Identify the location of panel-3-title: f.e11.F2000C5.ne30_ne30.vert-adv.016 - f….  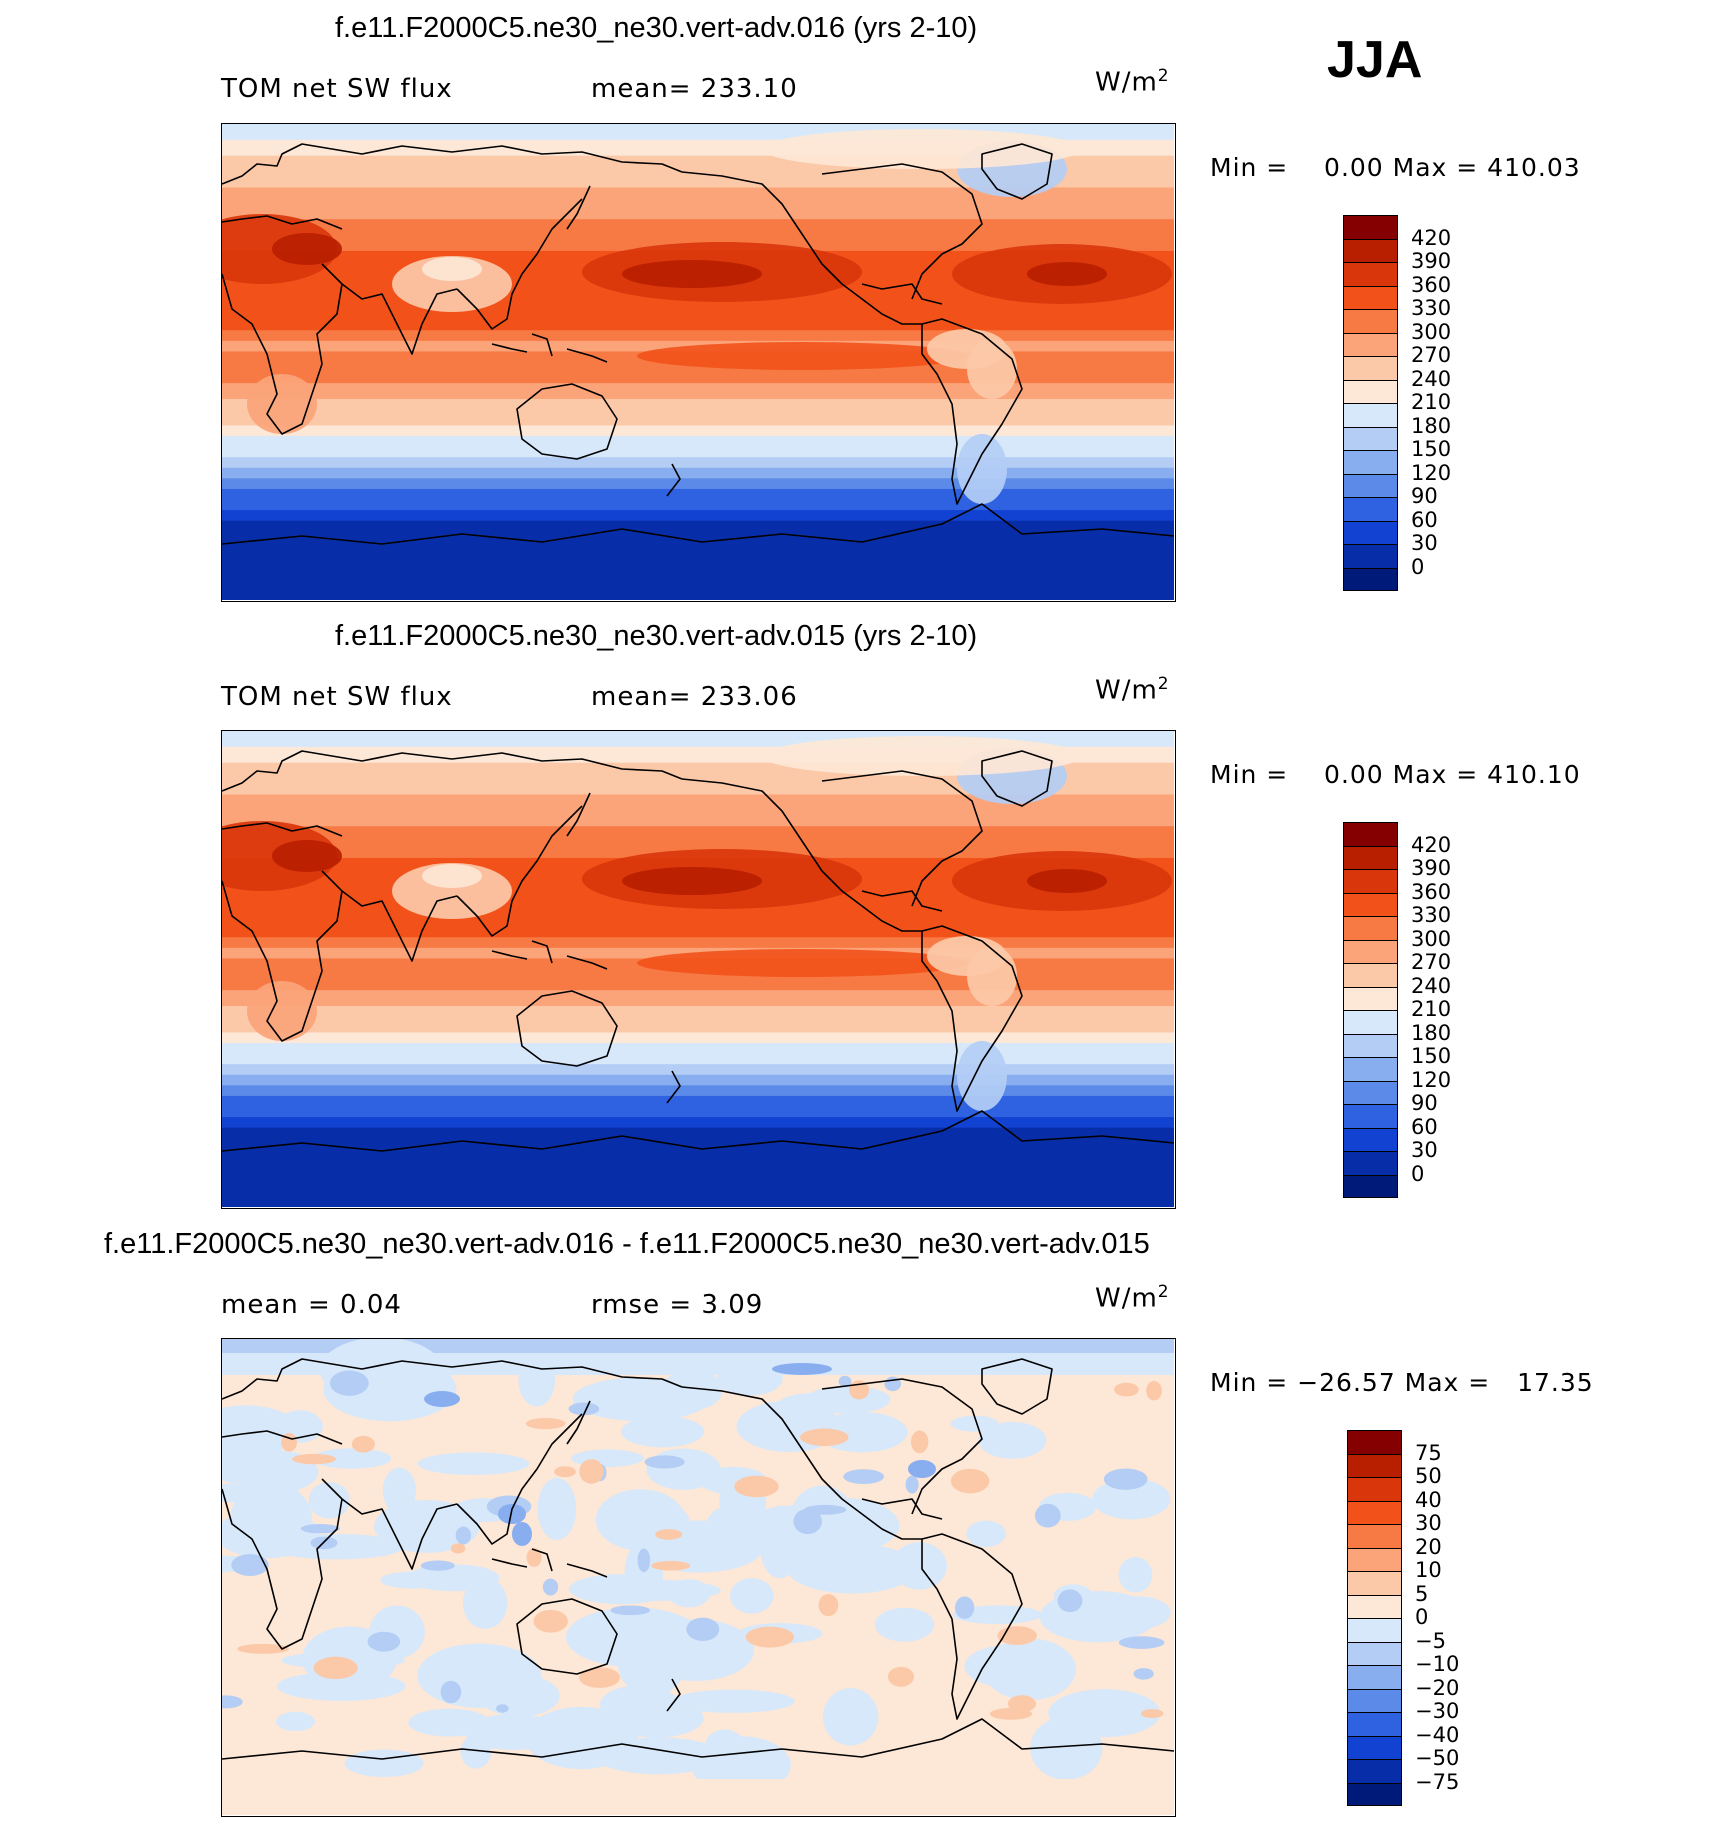
(627, 1244).